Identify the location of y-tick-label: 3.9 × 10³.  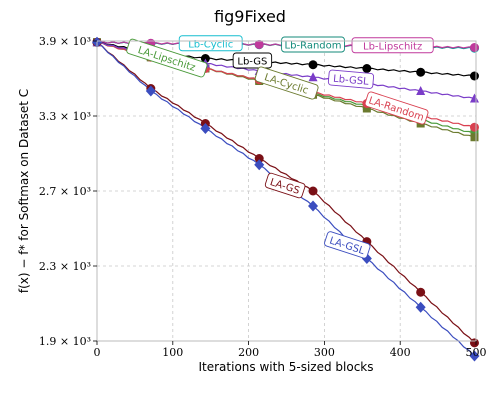
(65, 41).